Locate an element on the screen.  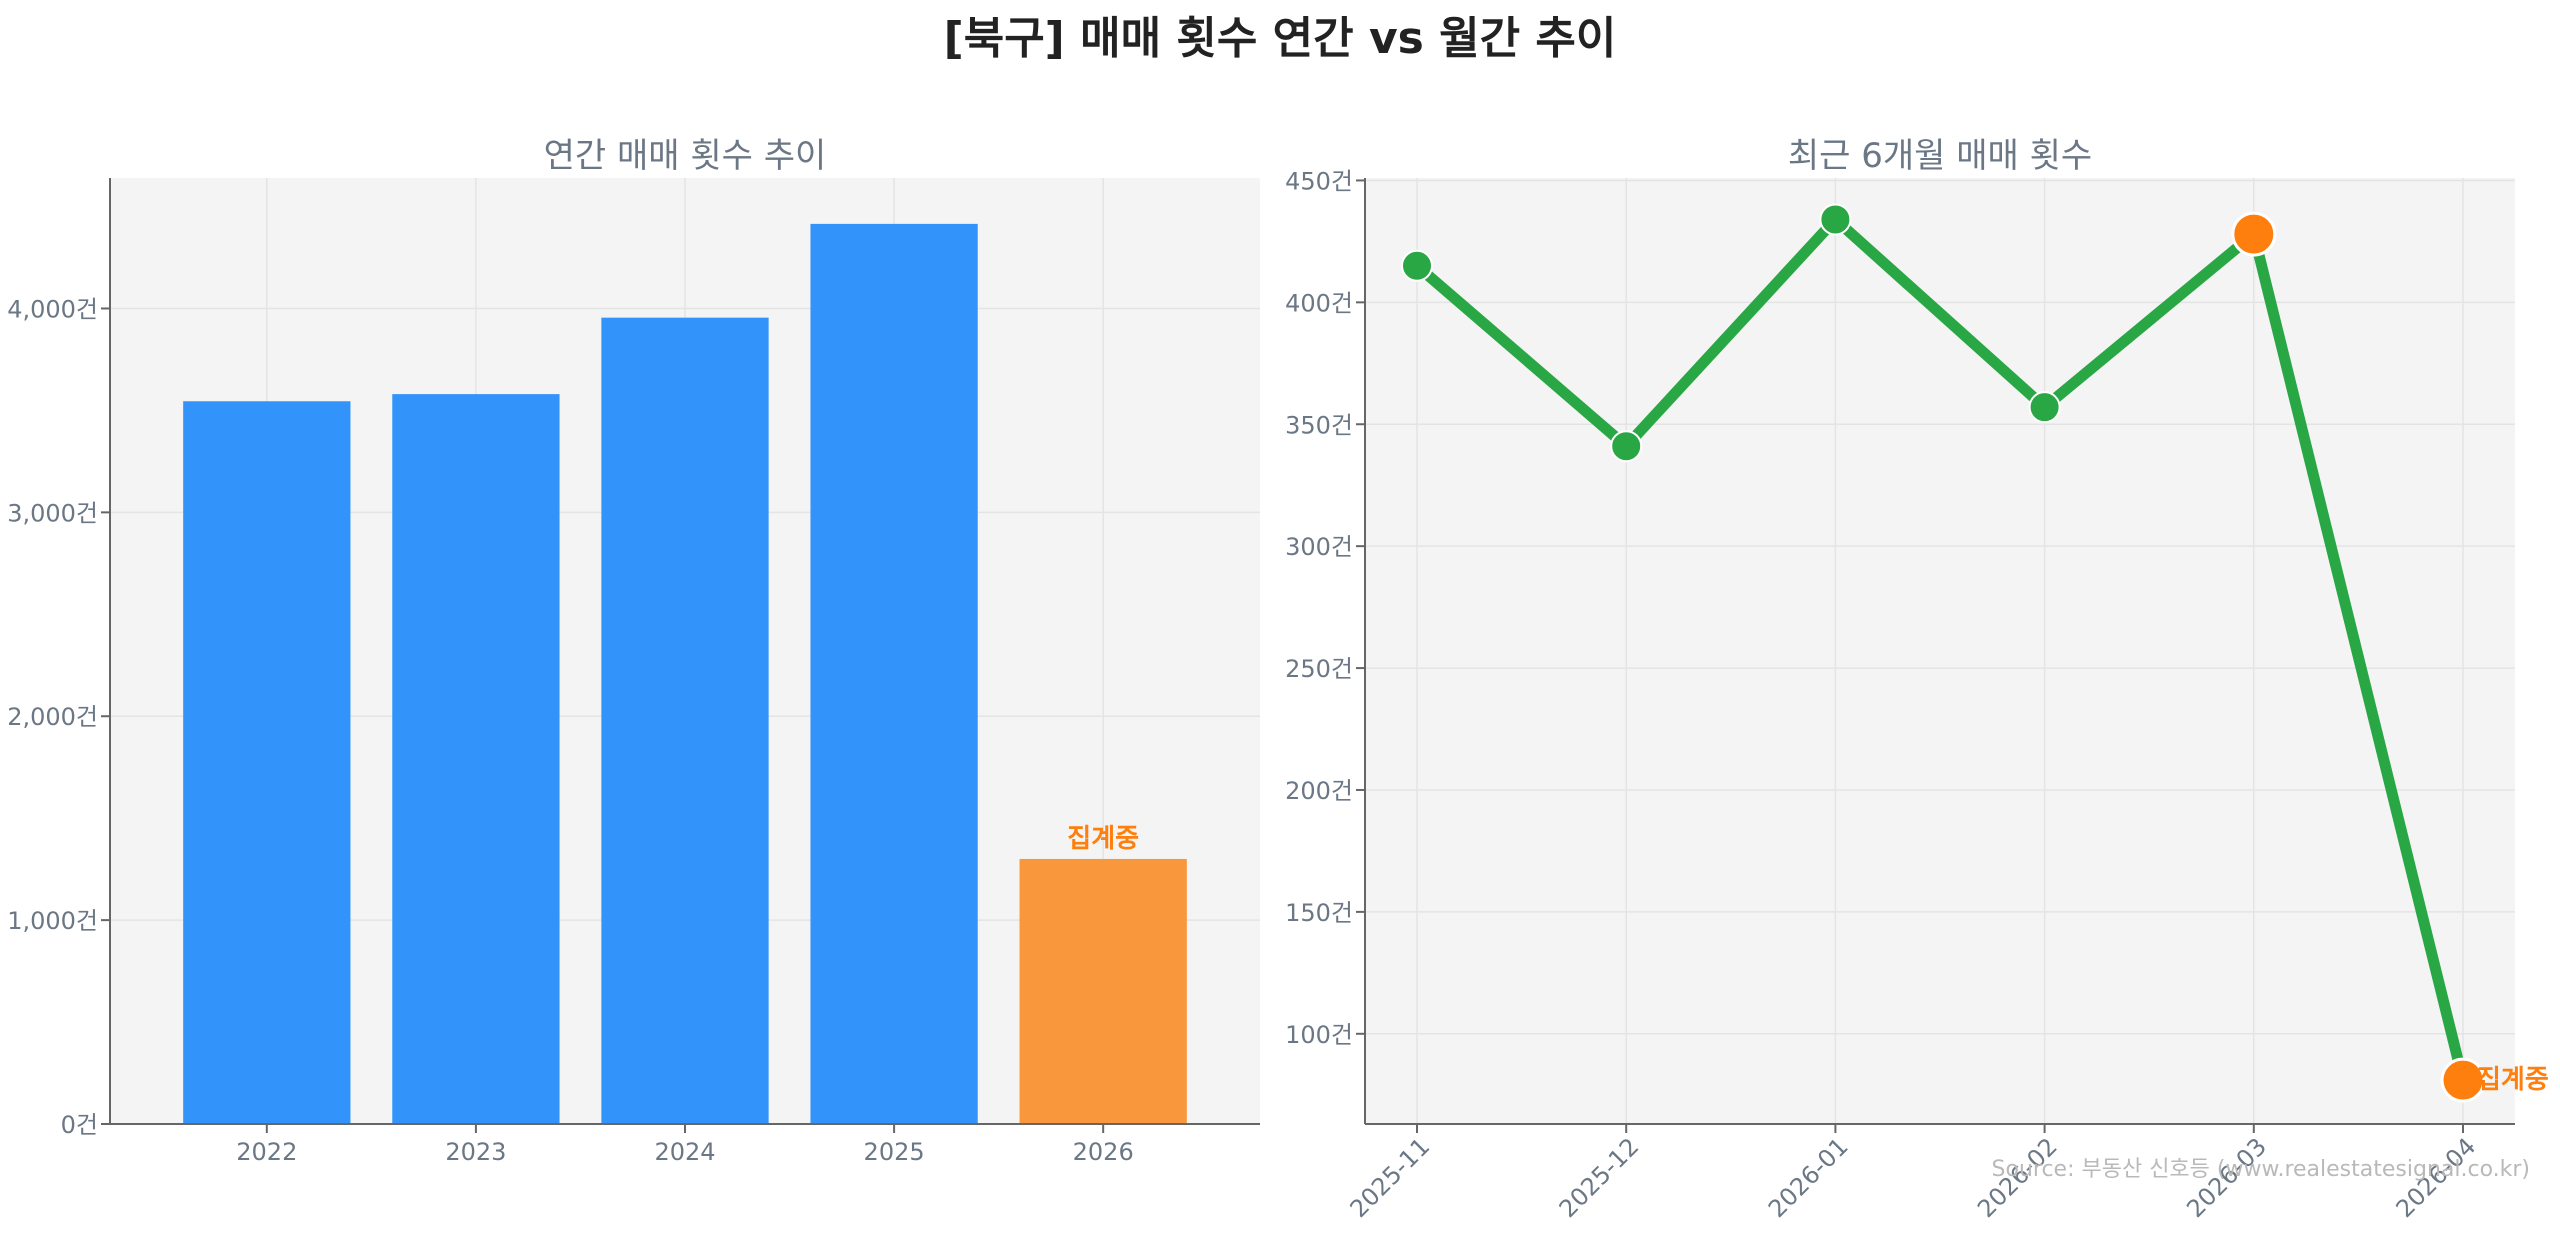
bar-2025 is located at coordinates (894, 673).